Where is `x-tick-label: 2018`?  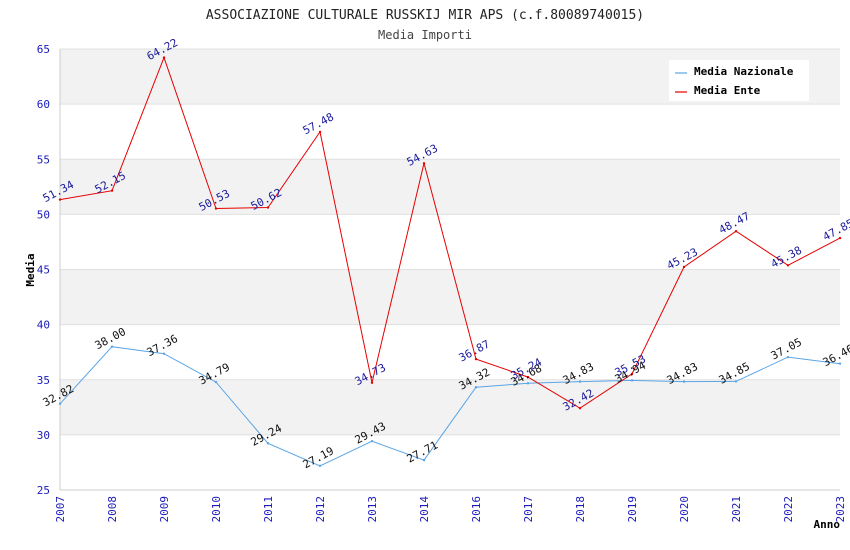 x-tick-label: 2018 is located at coordinates (580, 509).